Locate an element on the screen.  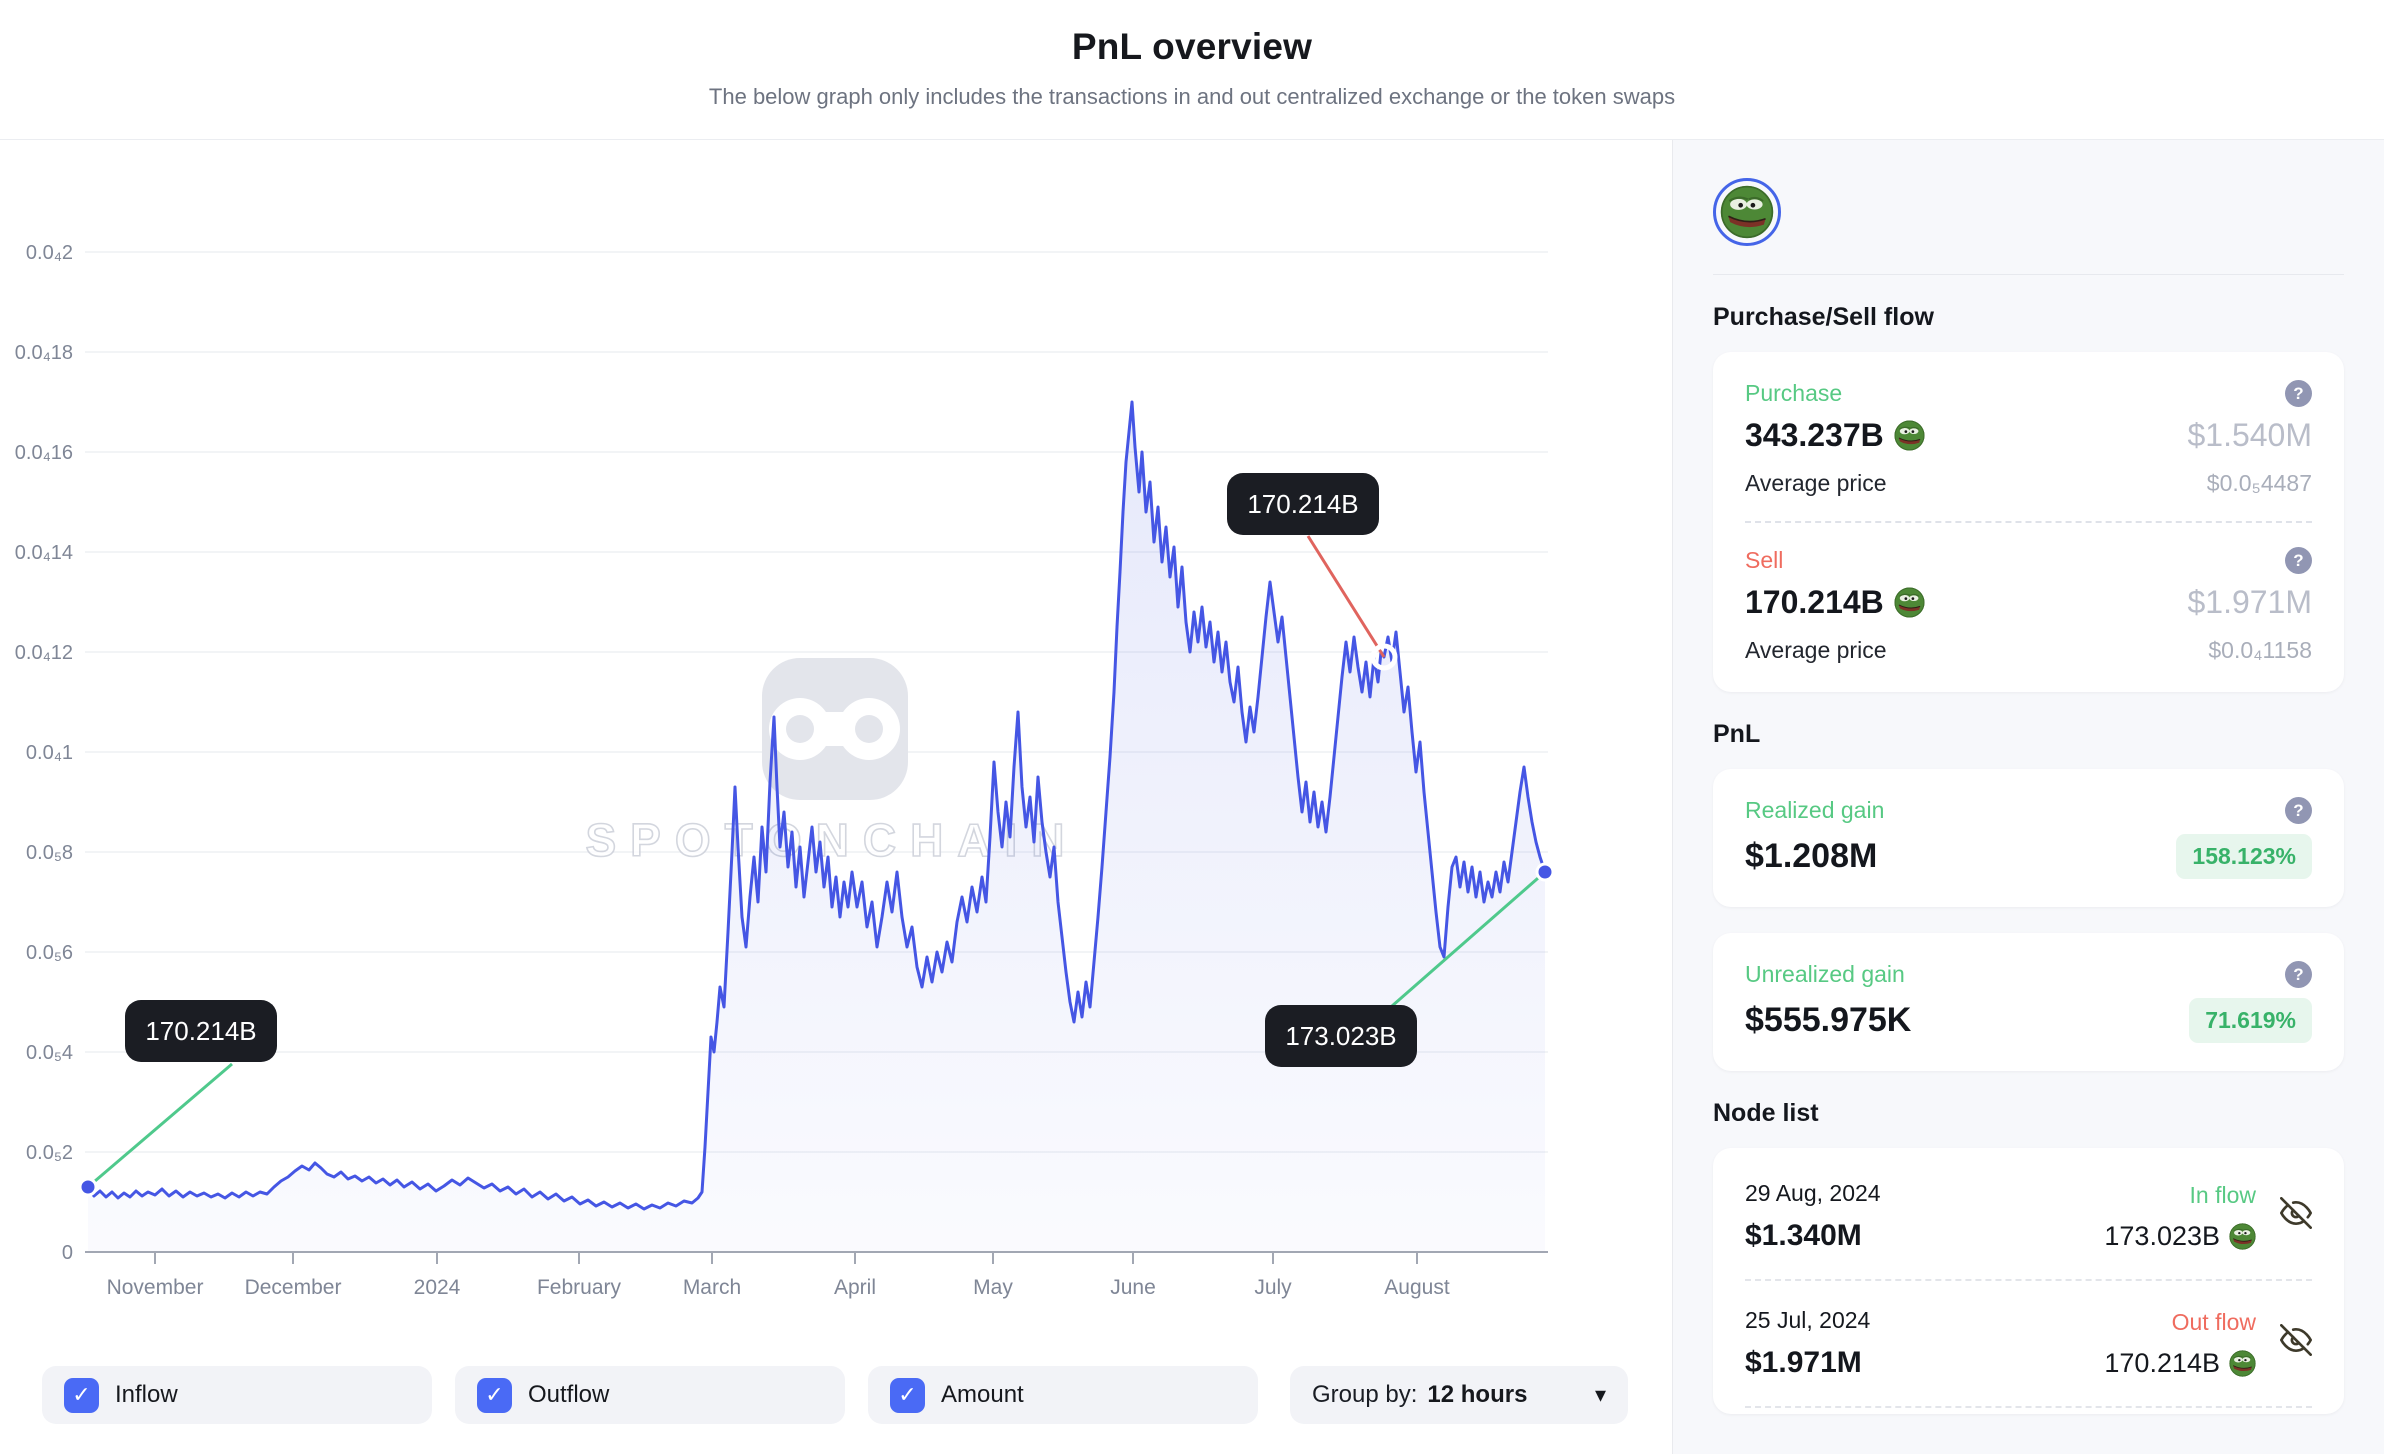
node-token-amount-value: 170.214B is located at coordinates (2162, 1362).